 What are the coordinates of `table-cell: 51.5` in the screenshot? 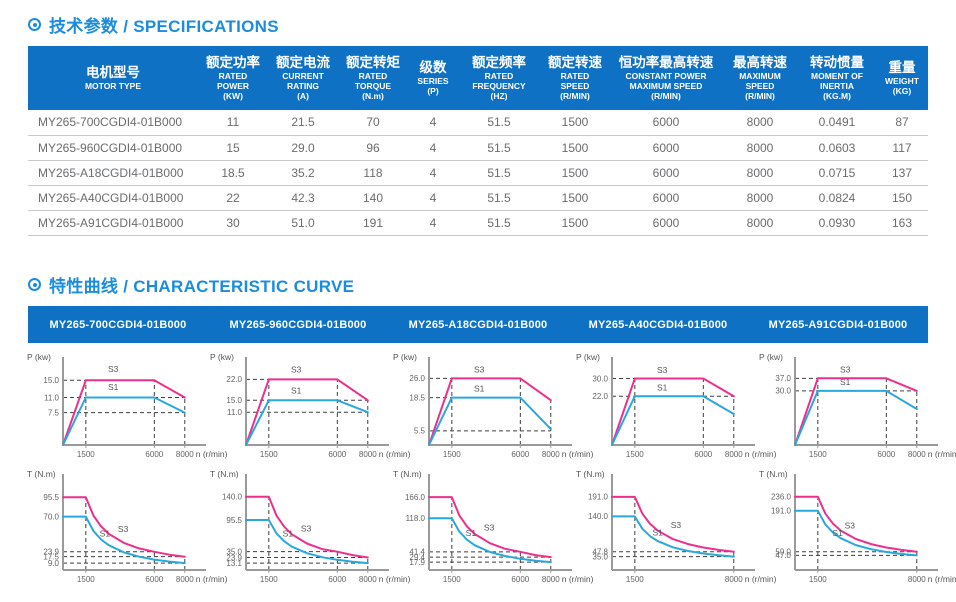 It's located at (499, 148).